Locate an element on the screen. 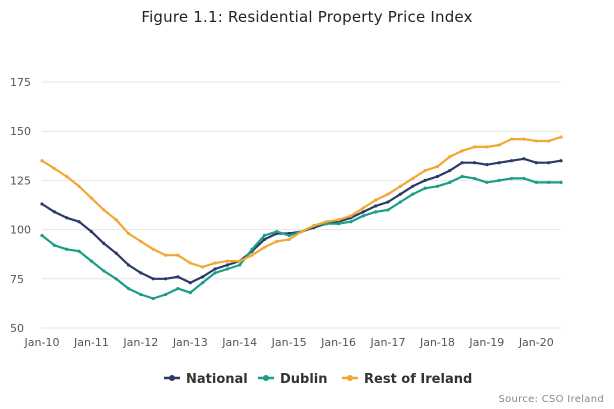 This screenshot has width=614, height=409. y-tick-label: 50 is located at coordinates (17, 328).